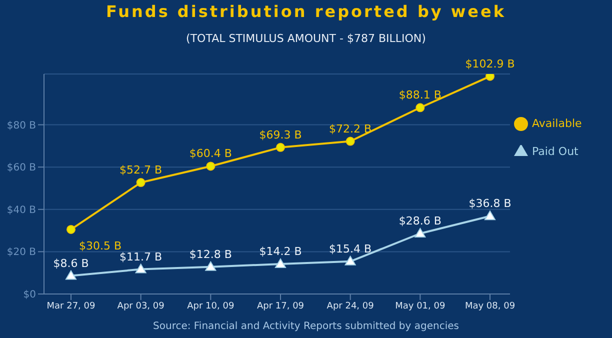 The width and height of the screenshot is (612, 338). Describe the element at coordinates (280, 251) in the screenshot. I see `data-label: $14.2 B` at that location.